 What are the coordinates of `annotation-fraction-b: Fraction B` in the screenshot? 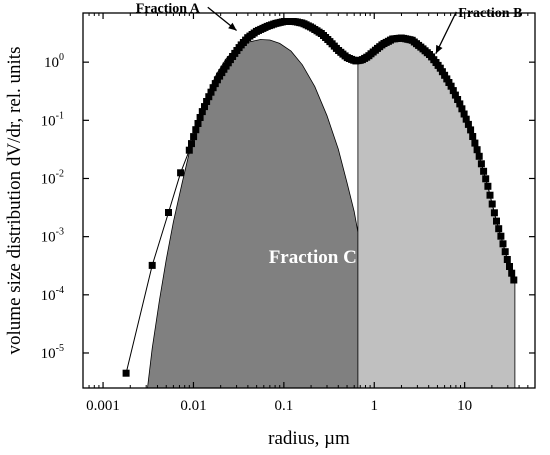 It's located at (490, 13).